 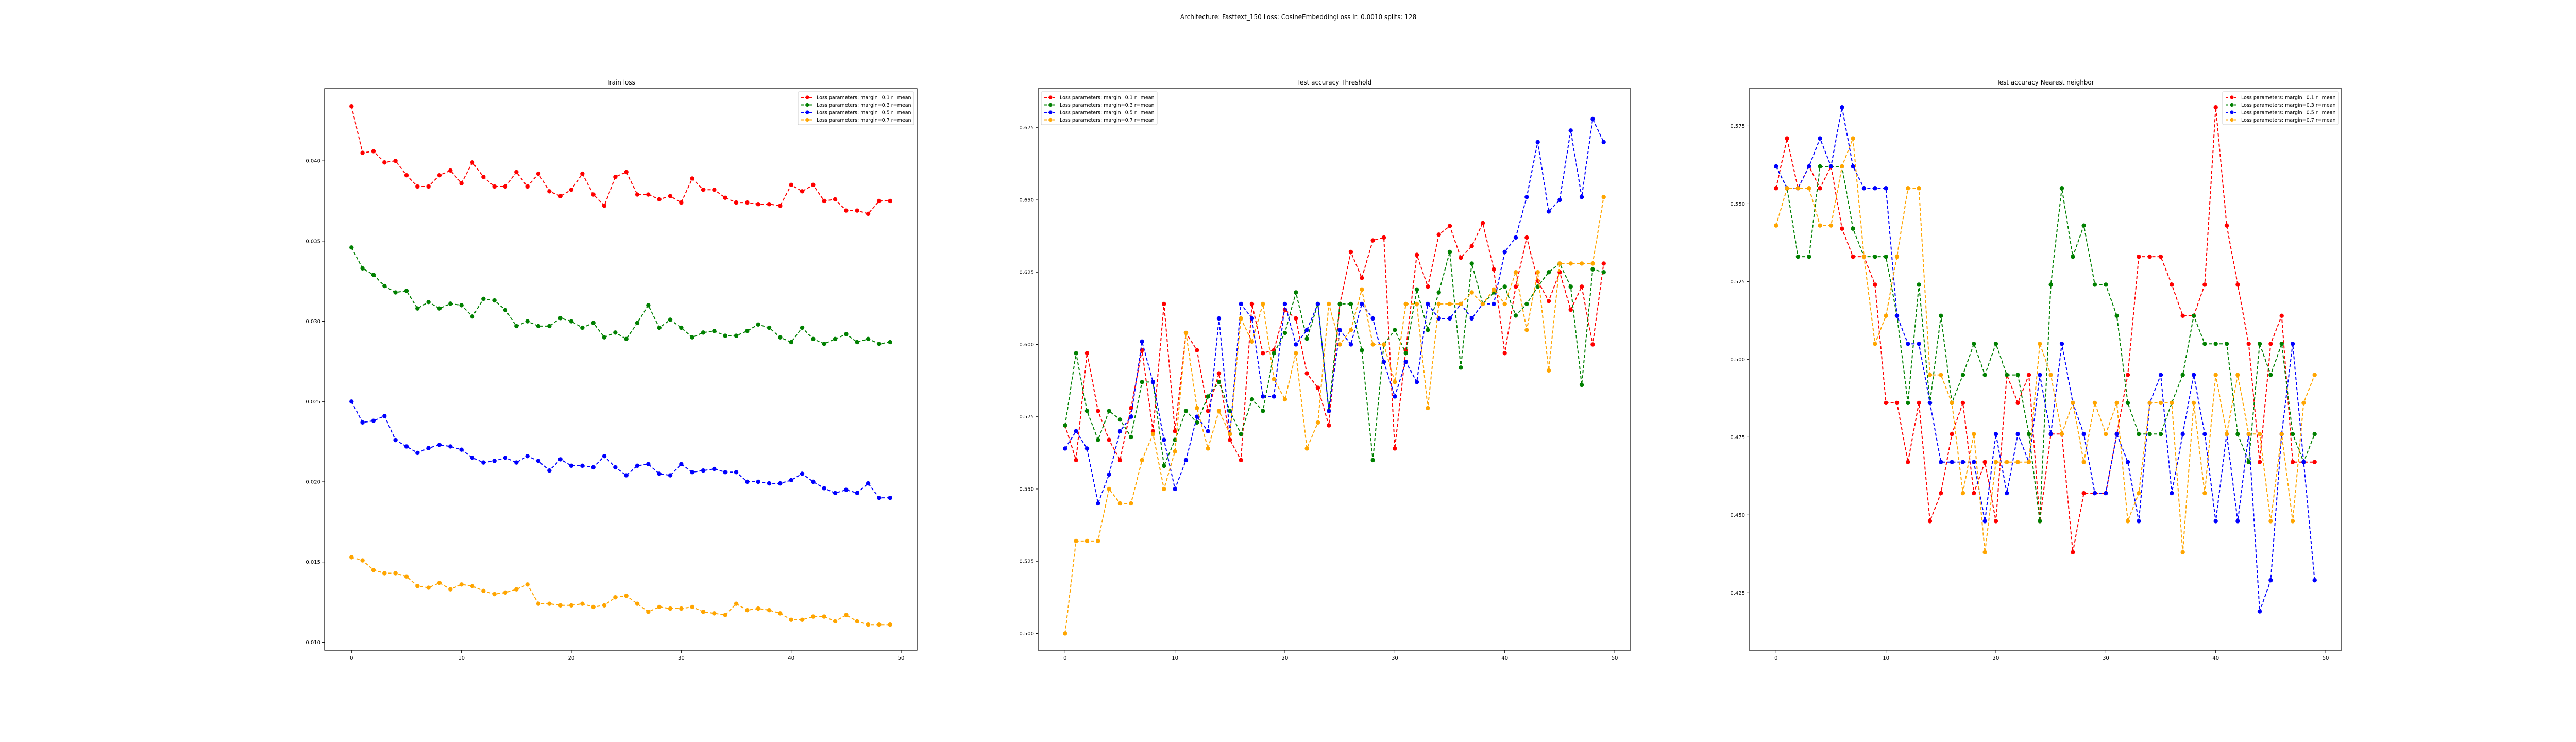 What do you see at coordinates (807, 112) in the screenshot?
I see `legend-swatch-marker` at bounding box center [807, 112].